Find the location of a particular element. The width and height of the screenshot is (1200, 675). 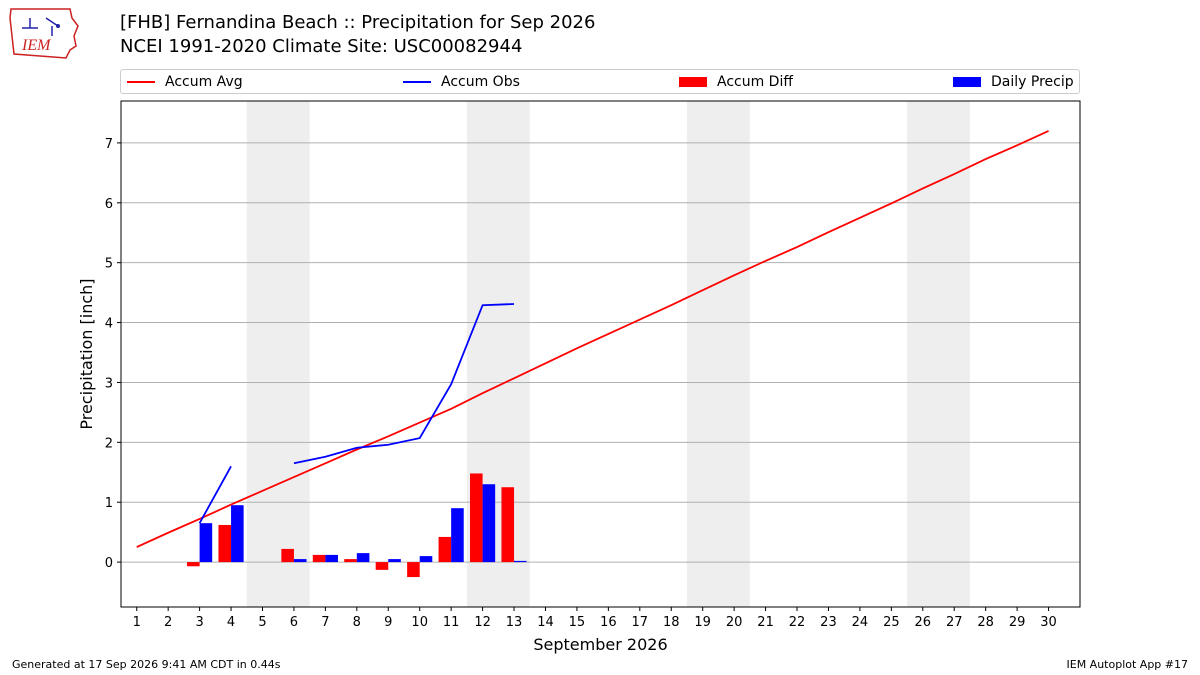

x-tick-label: 2 is located at coordinates (168, 622).